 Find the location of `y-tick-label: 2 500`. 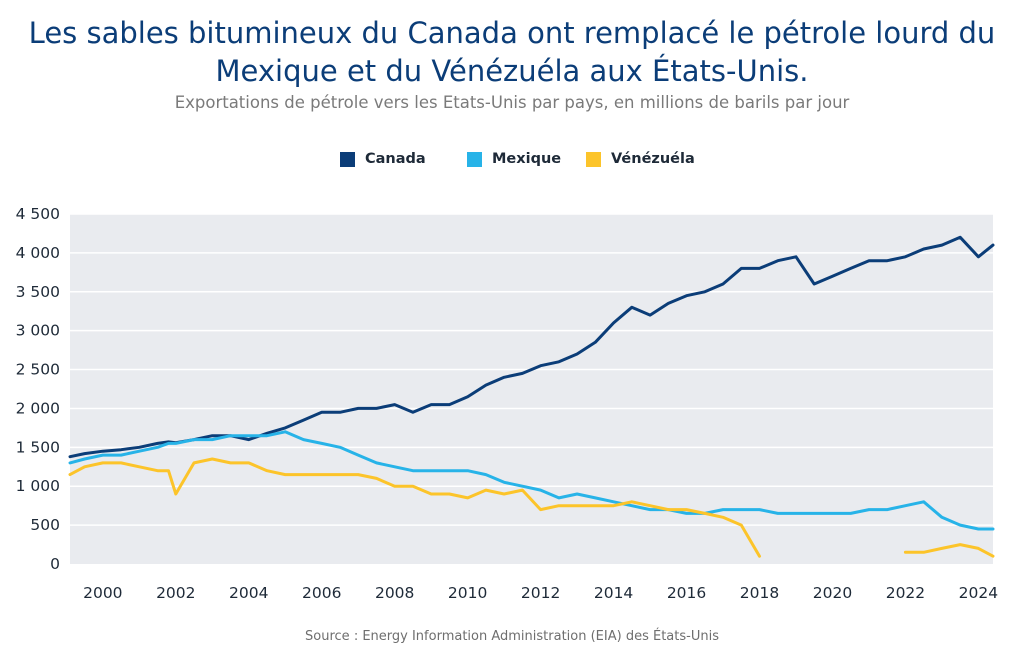

y-tick-label: 2 500 is located at coordinates (38, 370).